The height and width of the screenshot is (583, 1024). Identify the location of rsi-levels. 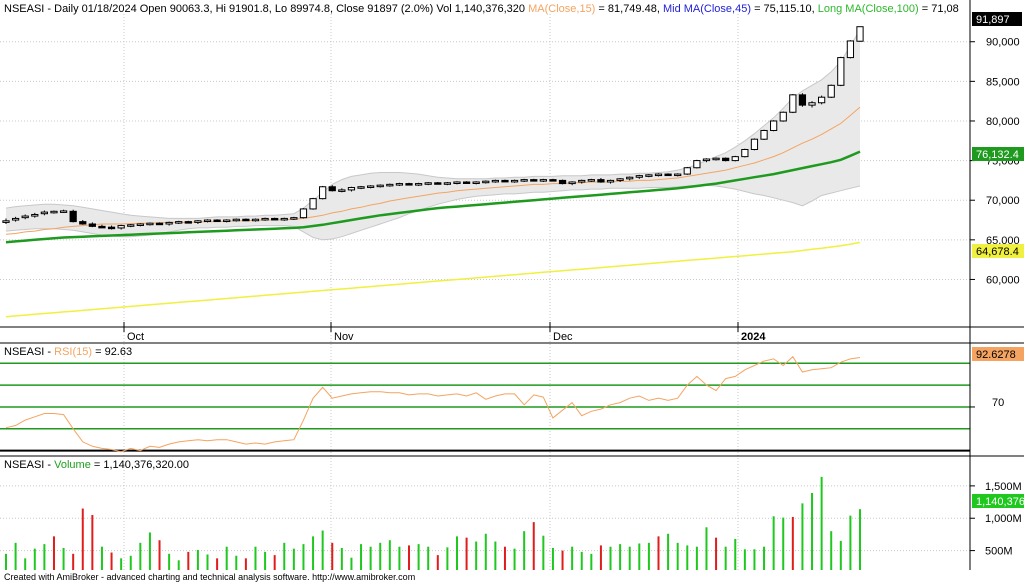
(487, 407).